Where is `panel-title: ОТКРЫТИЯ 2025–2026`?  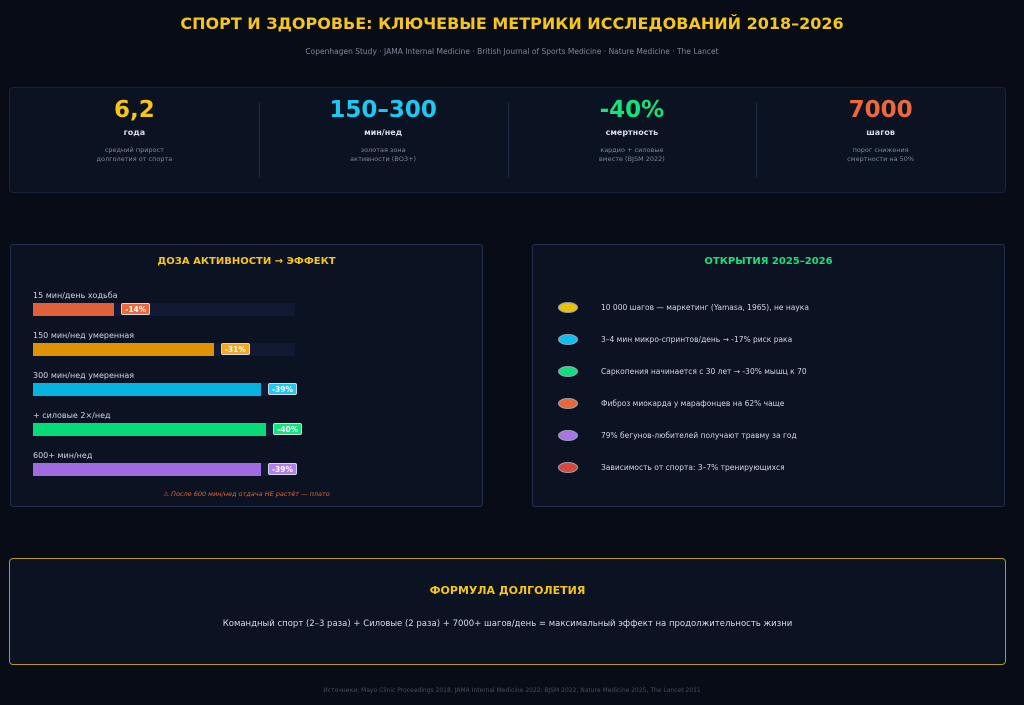 panel-title: ОТКРЫТИЯ 2025–2026 is located at coordinates (768, 261).